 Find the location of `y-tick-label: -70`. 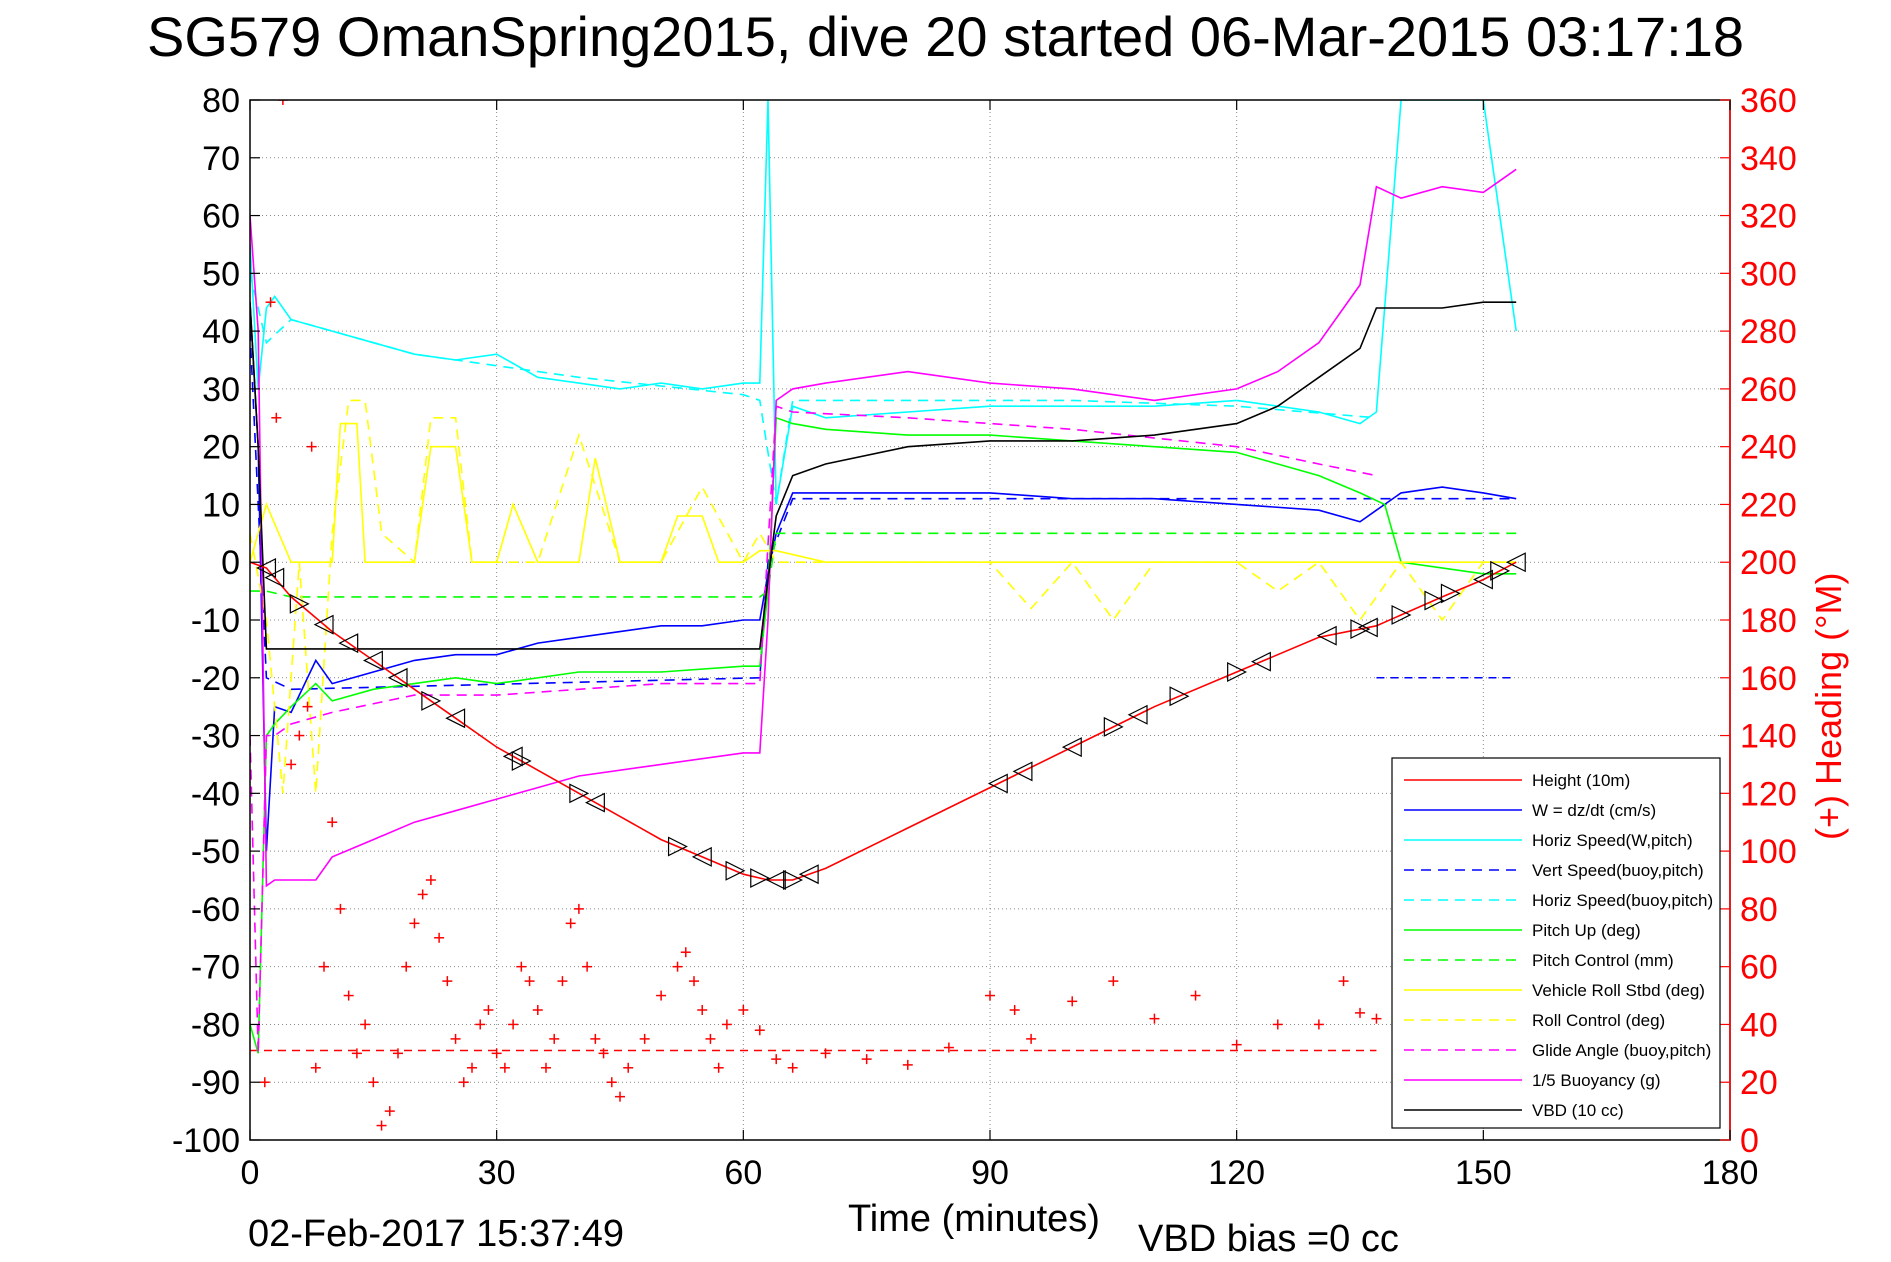

y-tick-label: -70 is located at coordinates (215, 968).